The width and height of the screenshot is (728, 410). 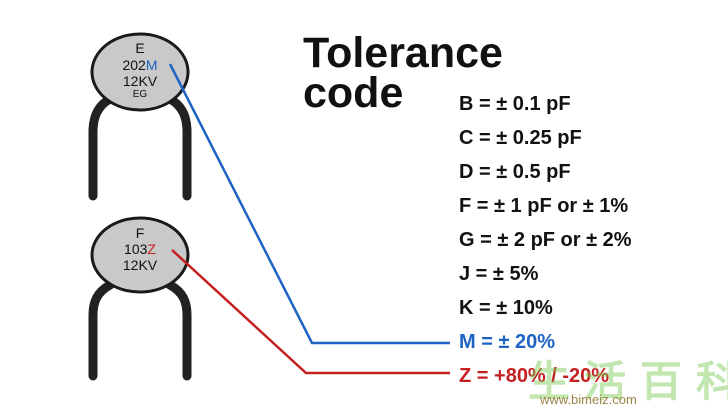 I want to click on capacitor-2-value: 103Z, so click(x=140, y=249).